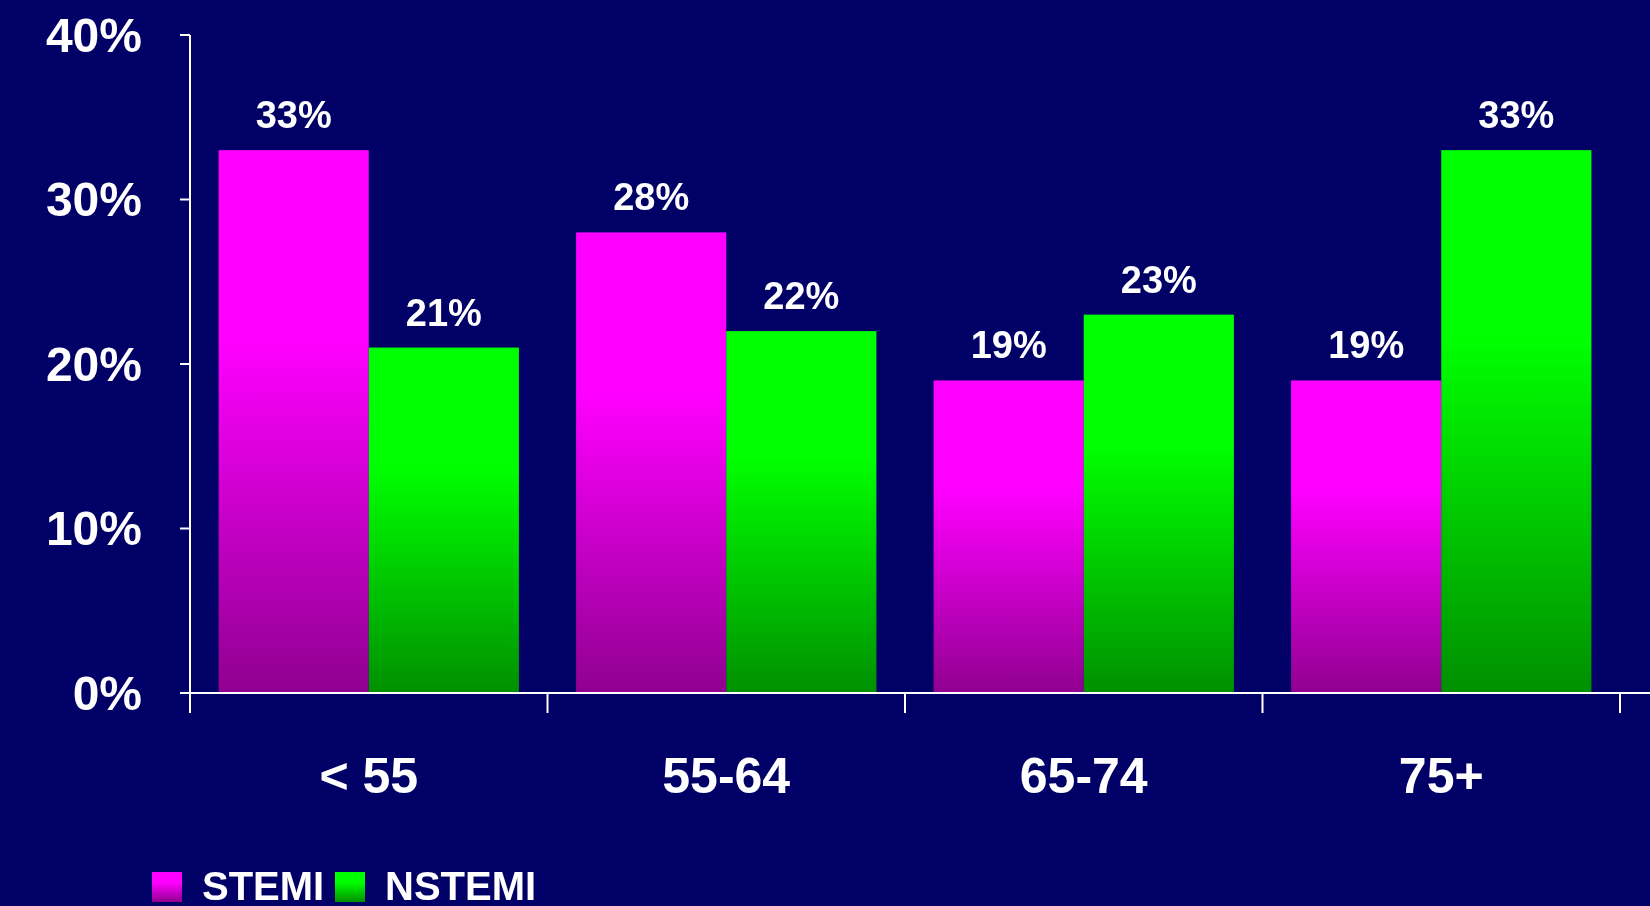 This screenshot has width=1650, height=906. Describe the element at coordinates (93, 35) in the screenshot. I see `y-tick-label: 40%` at that location.